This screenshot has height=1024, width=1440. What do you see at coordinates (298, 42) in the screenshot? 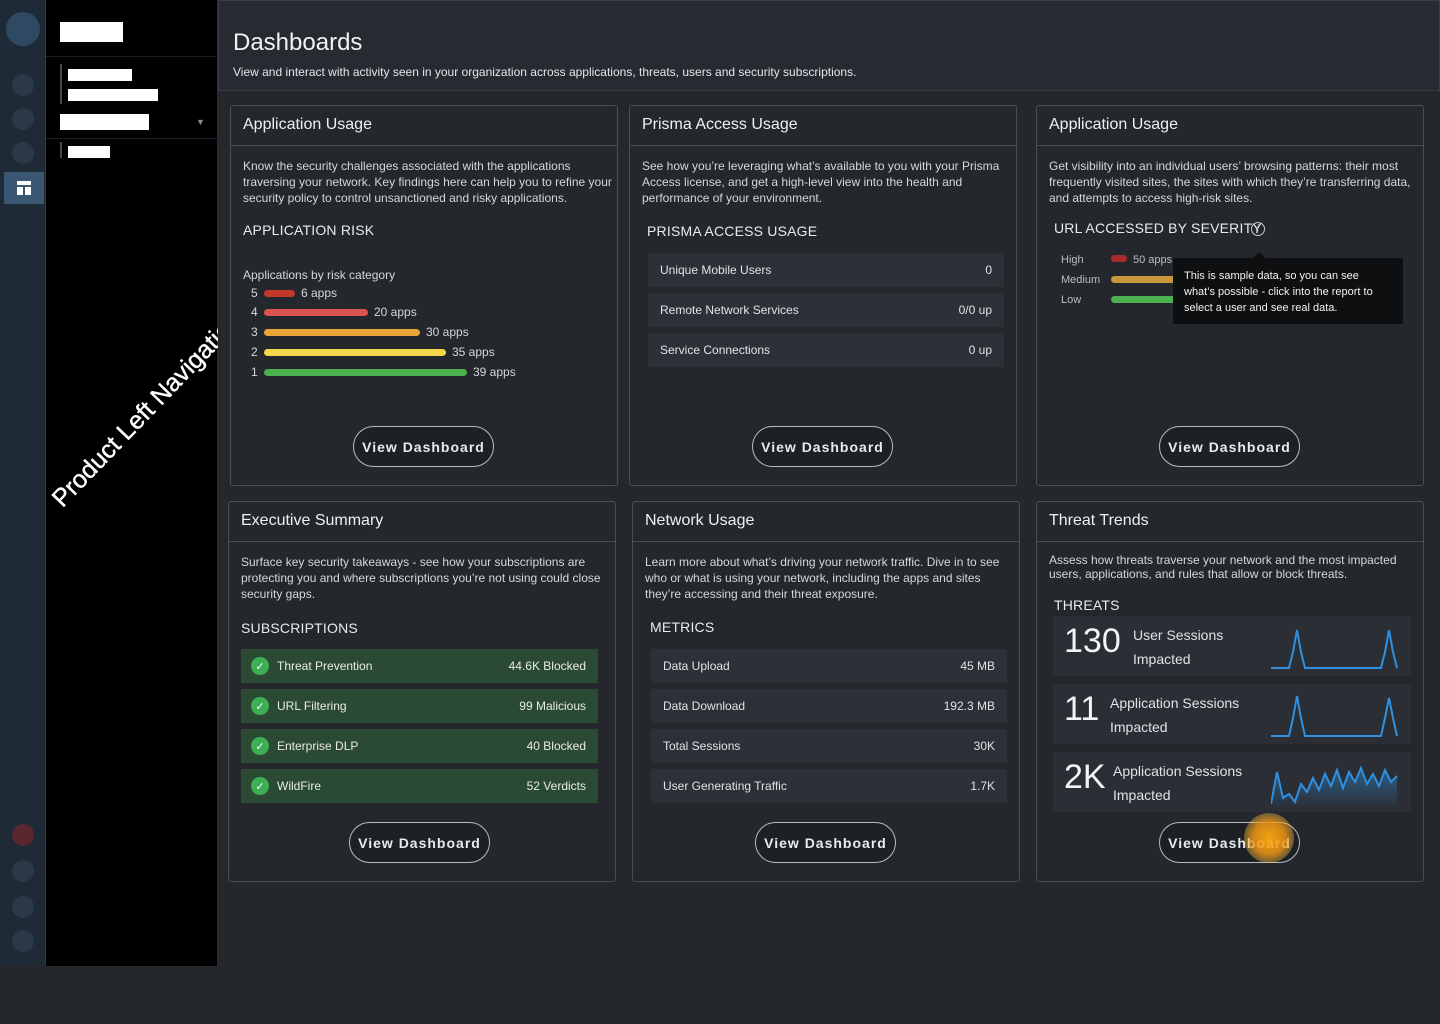
I see `page-title: Dashboards` at bounding box center [298, 42].